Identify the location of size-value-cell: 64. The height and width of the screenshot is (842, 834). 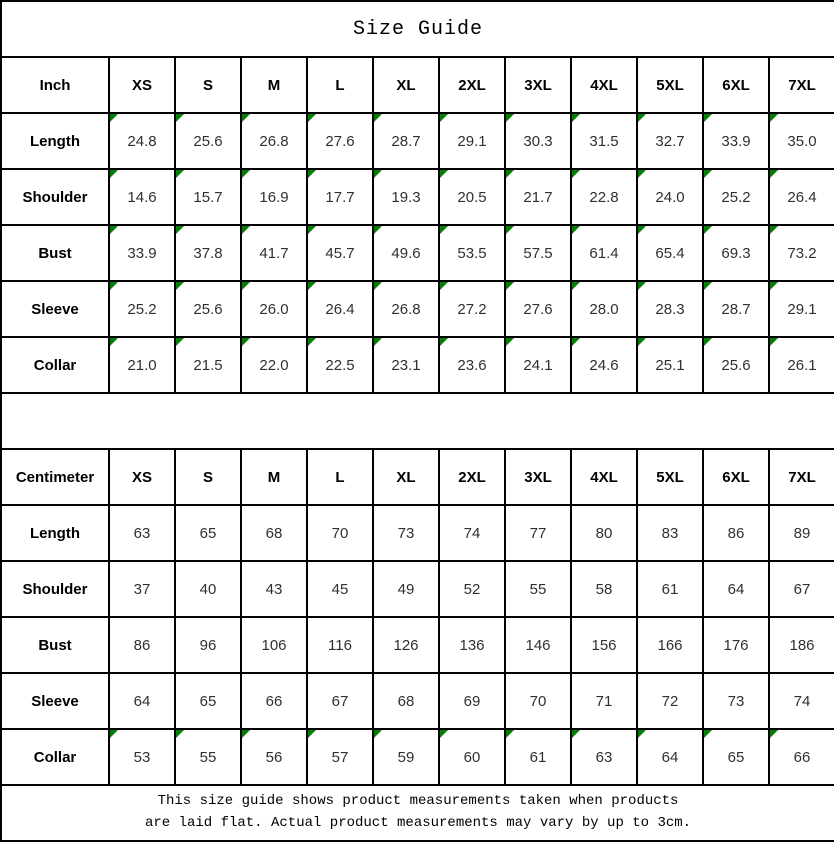
(670, 757).